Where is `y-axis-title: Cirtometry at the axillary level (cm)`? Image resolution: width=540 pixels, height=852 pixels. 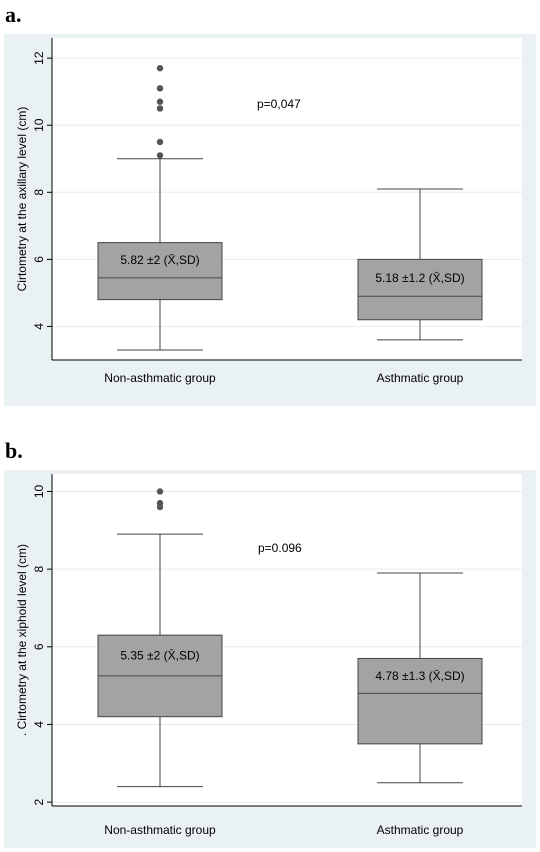 y-axis-title: Cirtometry at the axillary level (cm) is located at coordinates (22, 199).